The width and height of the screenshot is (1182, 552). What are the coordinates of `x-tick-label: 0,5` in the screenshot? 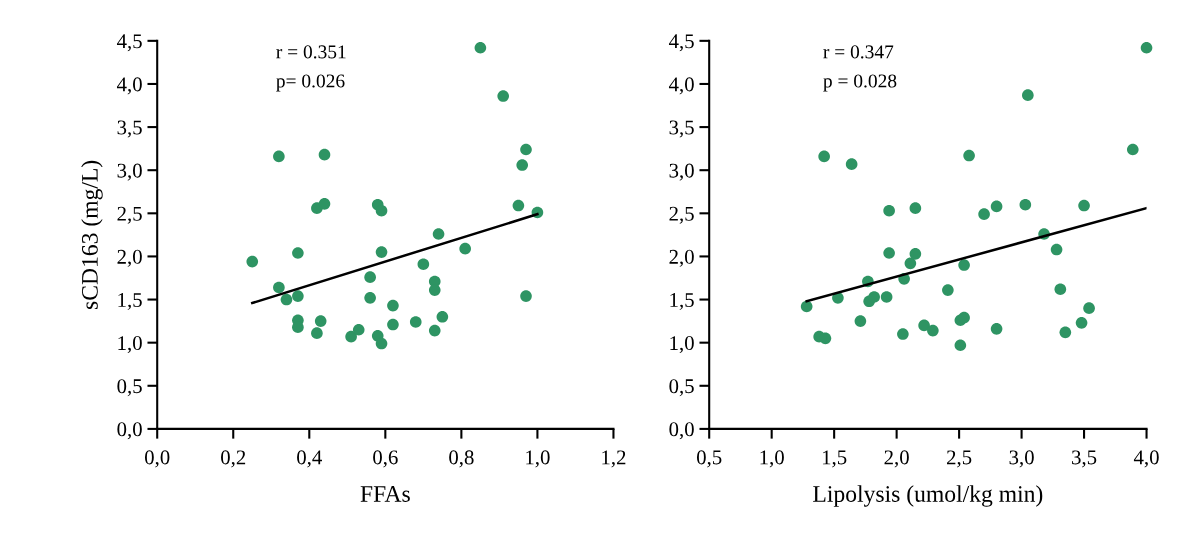 It's located at (709, 459).